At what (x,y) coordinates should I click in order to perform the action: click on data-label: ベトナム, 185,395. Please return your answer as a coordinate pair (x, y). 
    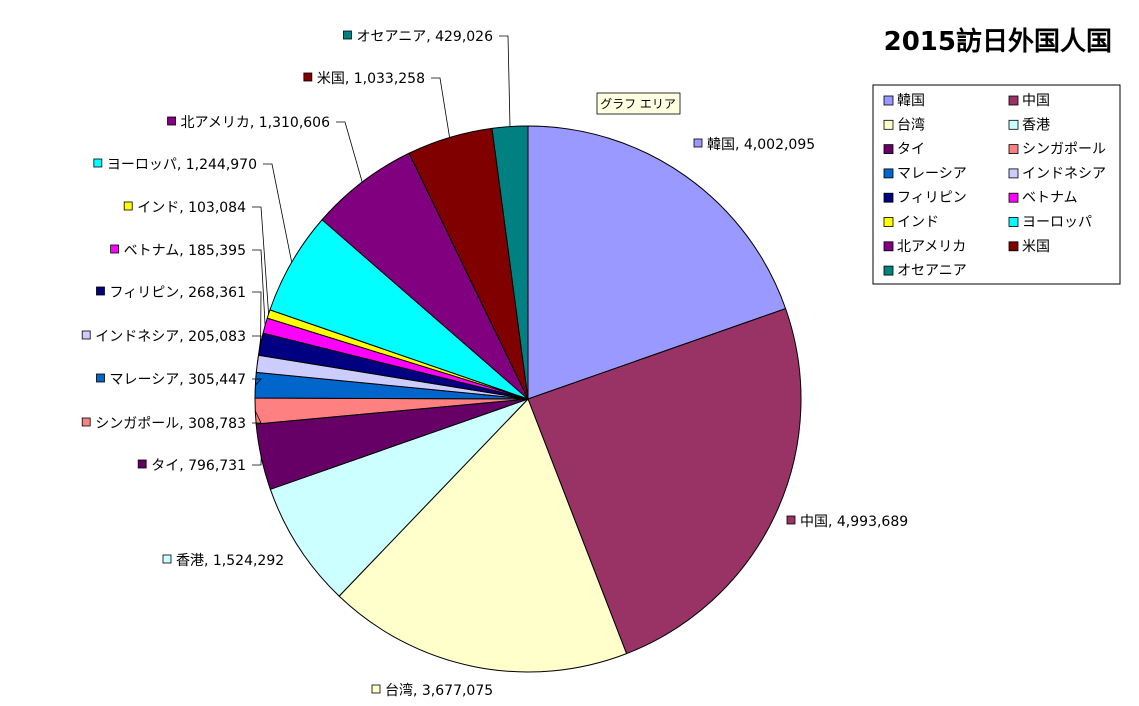
    Looking at the image, I should click on (178, 251).